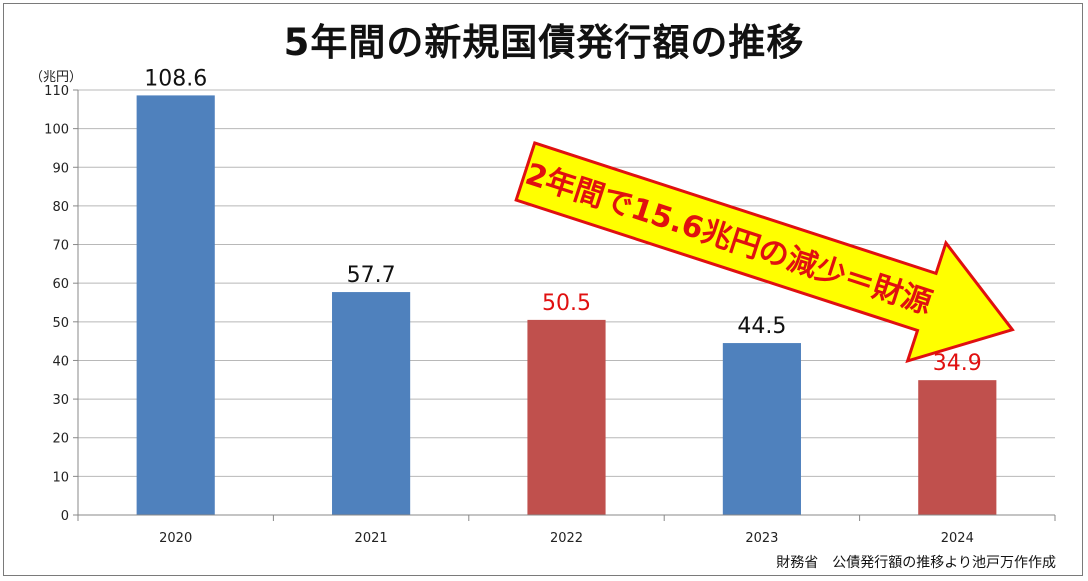  Describe the element at coordinates (65, 516) in the screenshot. I see `y-tick-label: 0` at that location.